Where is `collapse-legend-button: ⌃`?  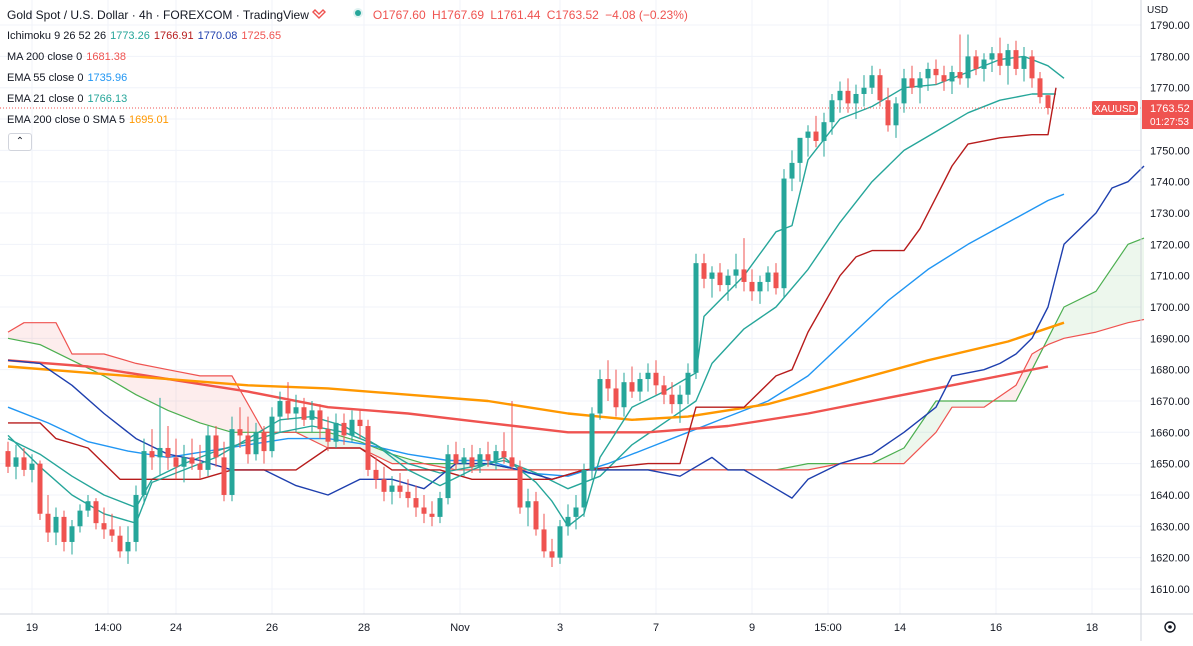 collapse-legend-button: ⌃ is located at coordinates (20, 142).